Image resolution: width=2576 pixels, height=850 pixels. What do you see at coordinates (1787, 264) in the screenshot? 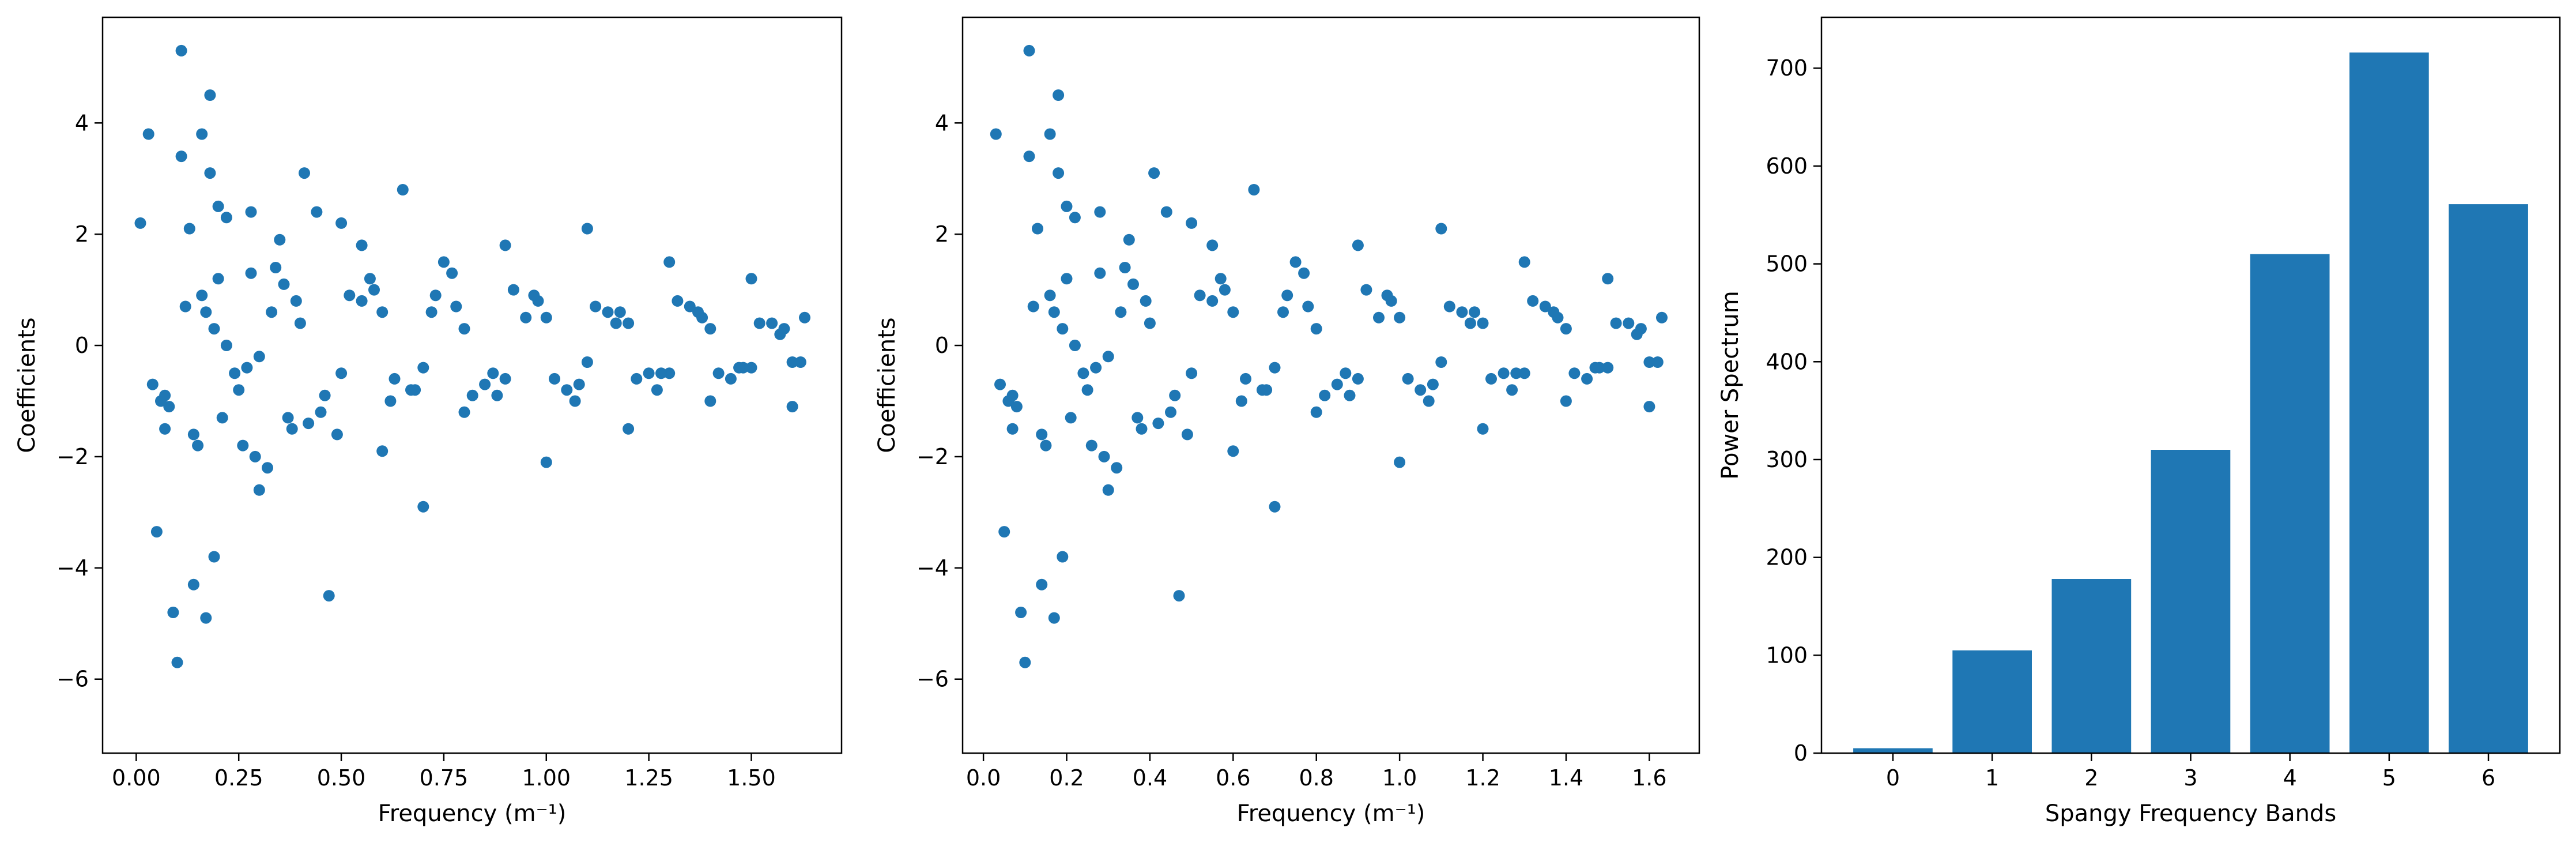
I see `y-tick-label: 500` at bounding box center [1787, 264].